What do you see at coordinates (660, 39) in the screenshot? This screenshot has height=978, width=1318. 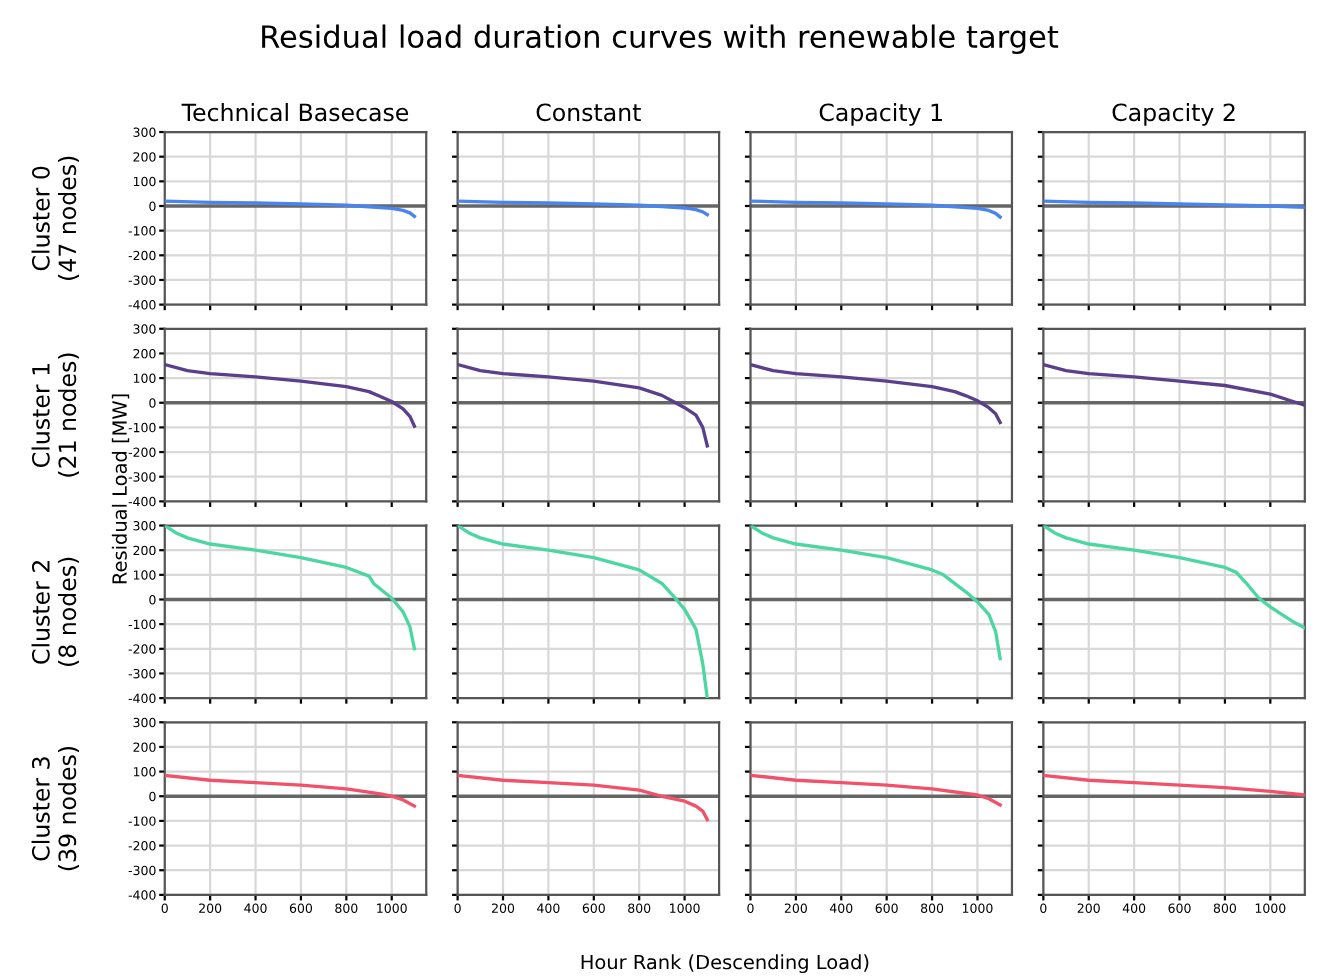 I see `text: Residual load duration curves with renewable target` at bounding box center [660, 39].